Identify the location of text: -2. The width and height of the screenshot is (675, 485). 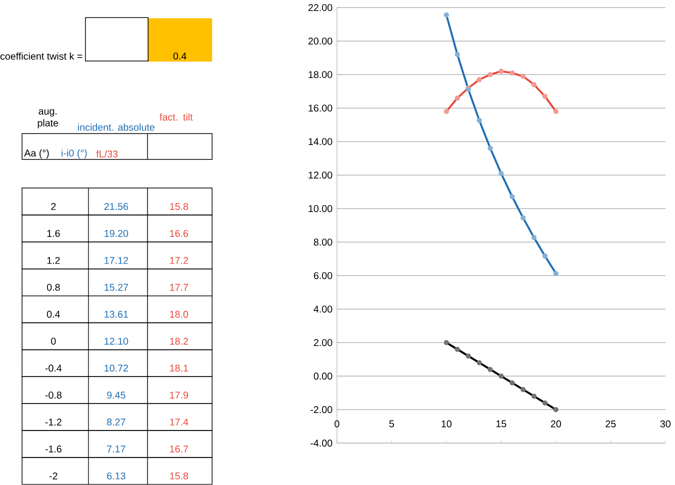
(53, 476).